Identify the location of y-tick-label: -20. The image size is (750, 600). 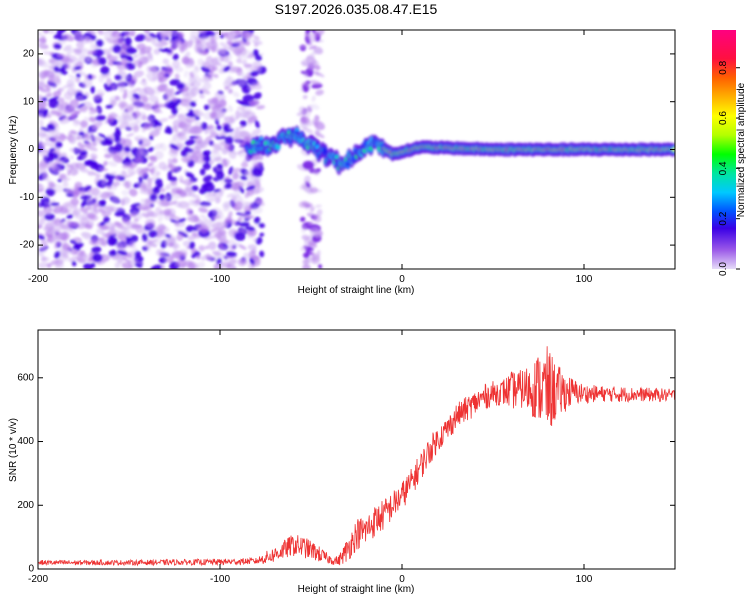
(27, 245).